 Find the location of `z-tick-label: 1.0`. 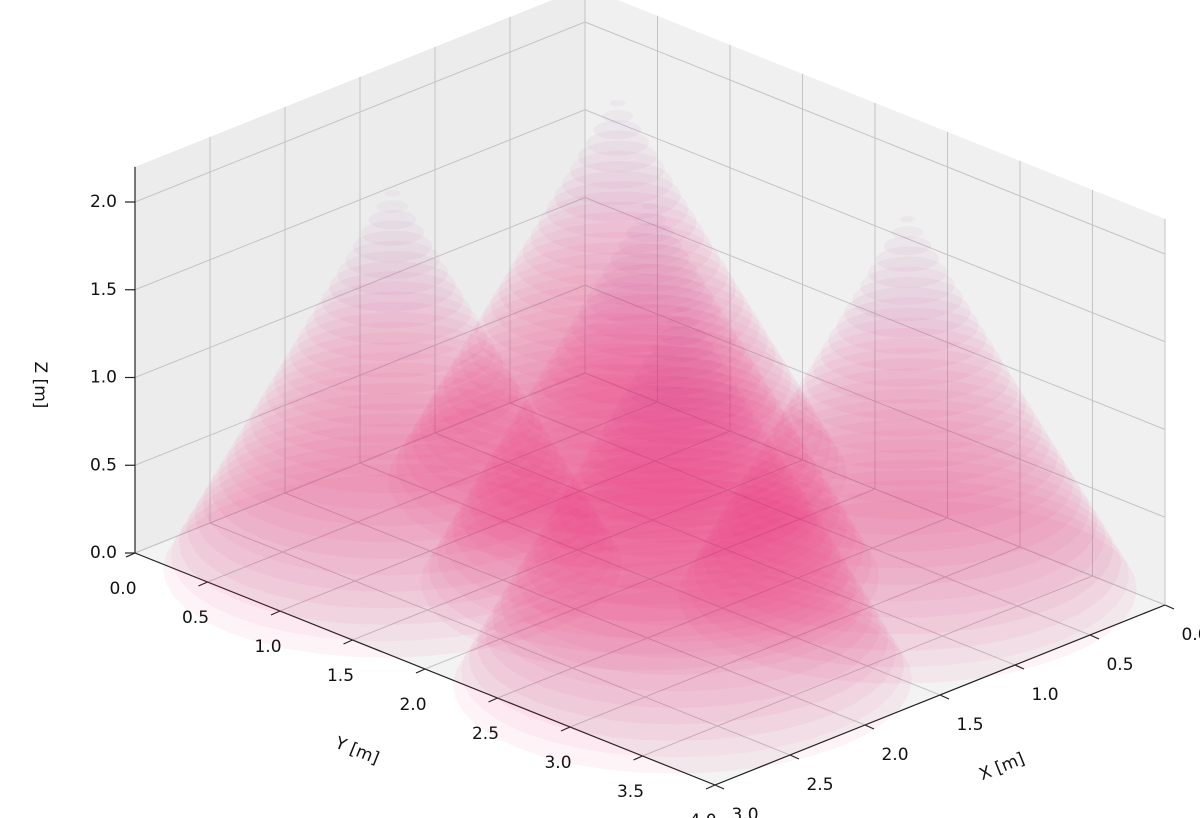

z-tick-label: 1.0 is located at coordinates (103, 378).